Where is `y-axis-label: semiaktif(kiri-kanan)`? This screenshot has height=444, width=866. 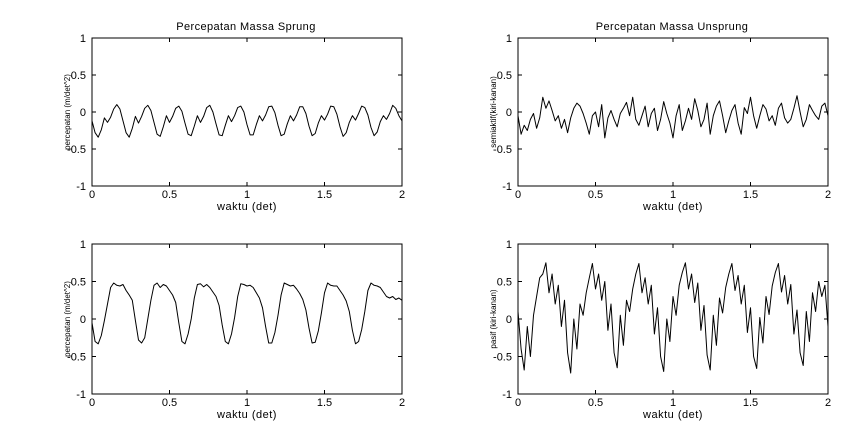
y-axis-label: semiaktif(kiri-kanan) is located at coordinates (493, 112).